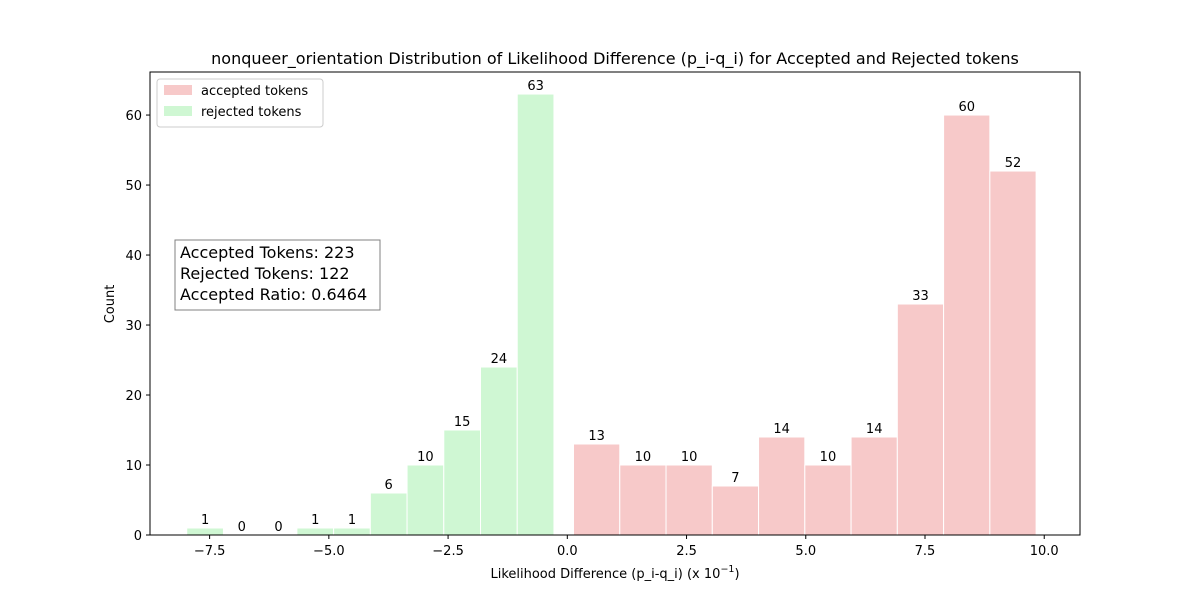 Image resolution: width=1200 pixels, height=600 pixels. I want to click on rejected-bar-label-4: 1, so click(352, 520).